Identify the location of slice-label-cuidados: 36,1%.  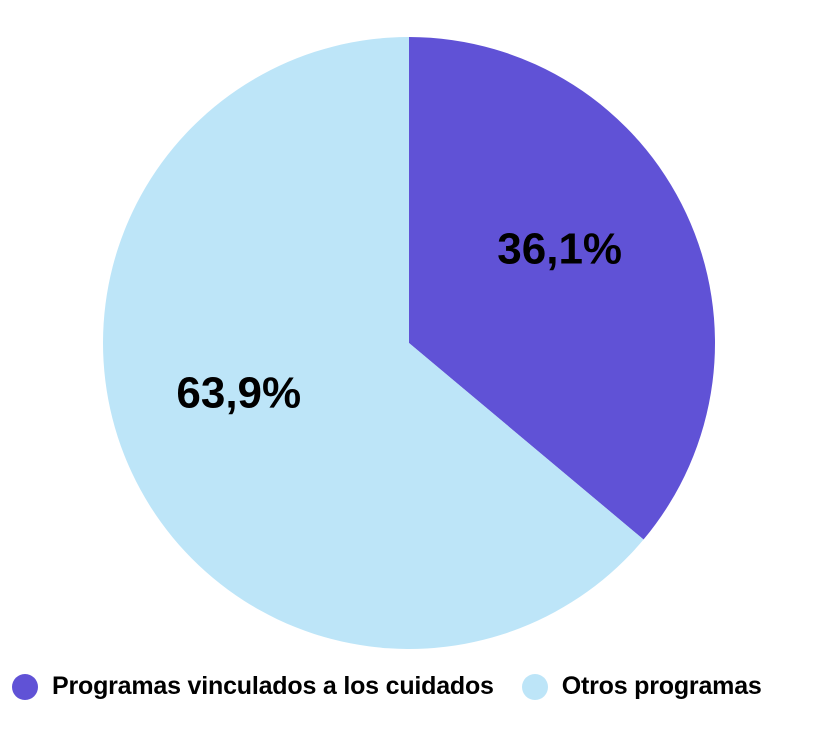
(559, 249).